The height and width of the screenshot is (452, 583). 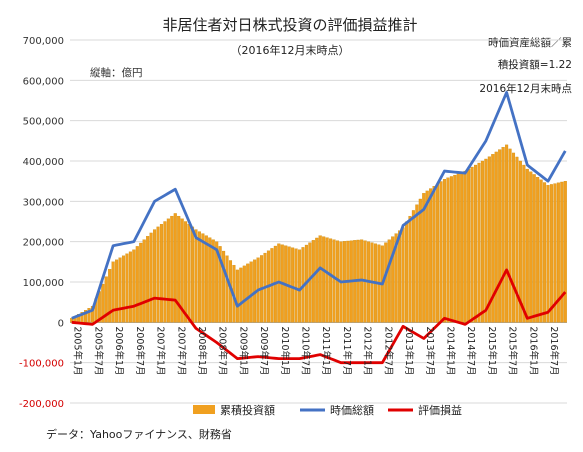 What do you see at coordinates (43, 81) in the screenshot?
I see `y-tick-label: 600,000` at bounding box center [43, 81].